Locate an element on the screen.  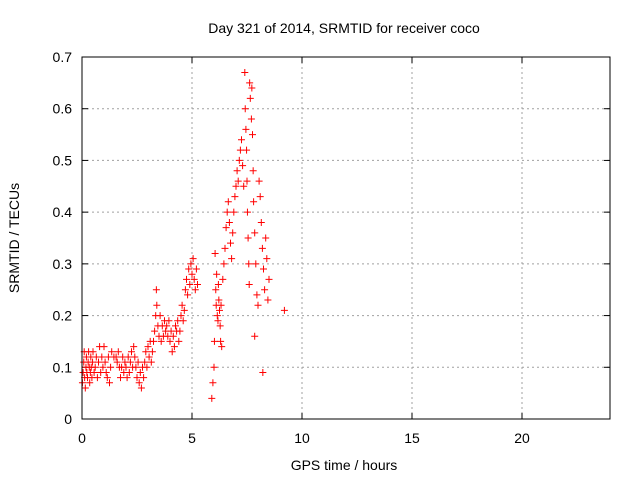
y-tick-label: 0.2 is located at coordinates (63, 316).